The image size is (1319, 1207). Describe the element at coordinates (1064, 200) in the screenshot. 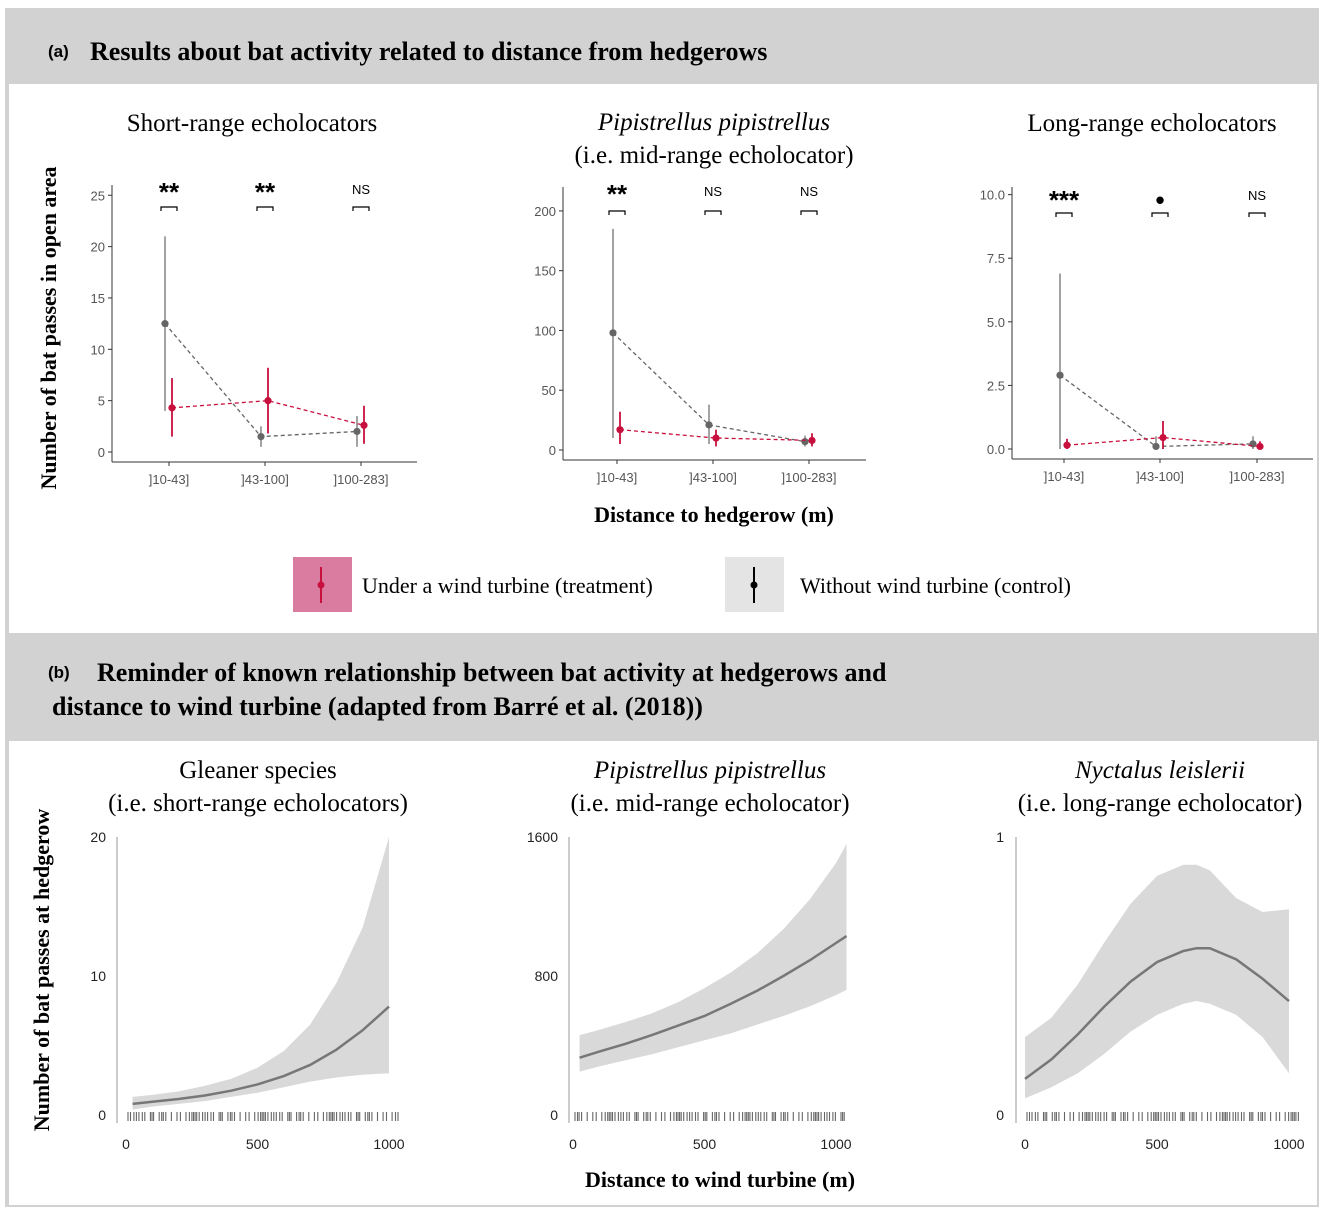

I see `significance-label: ***` at that location.